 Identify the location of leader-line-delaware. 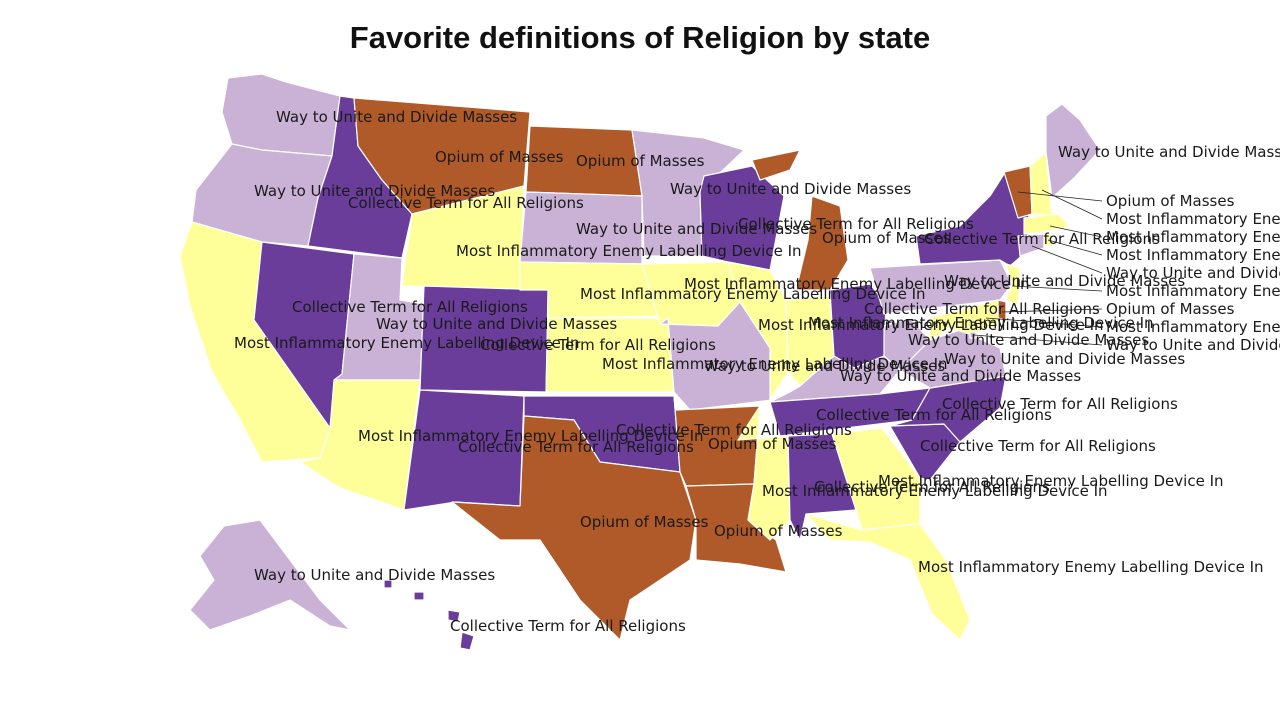
(1052, 310).